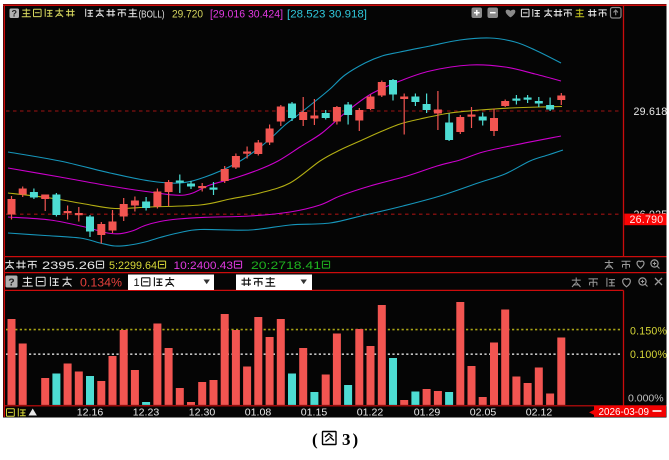 This screenshot has height=460, width=669. What do you see at coordinates (286, 266) in the screenshot?
I see `svg-text: 20:2718.41` at bounding box center [286, 266].